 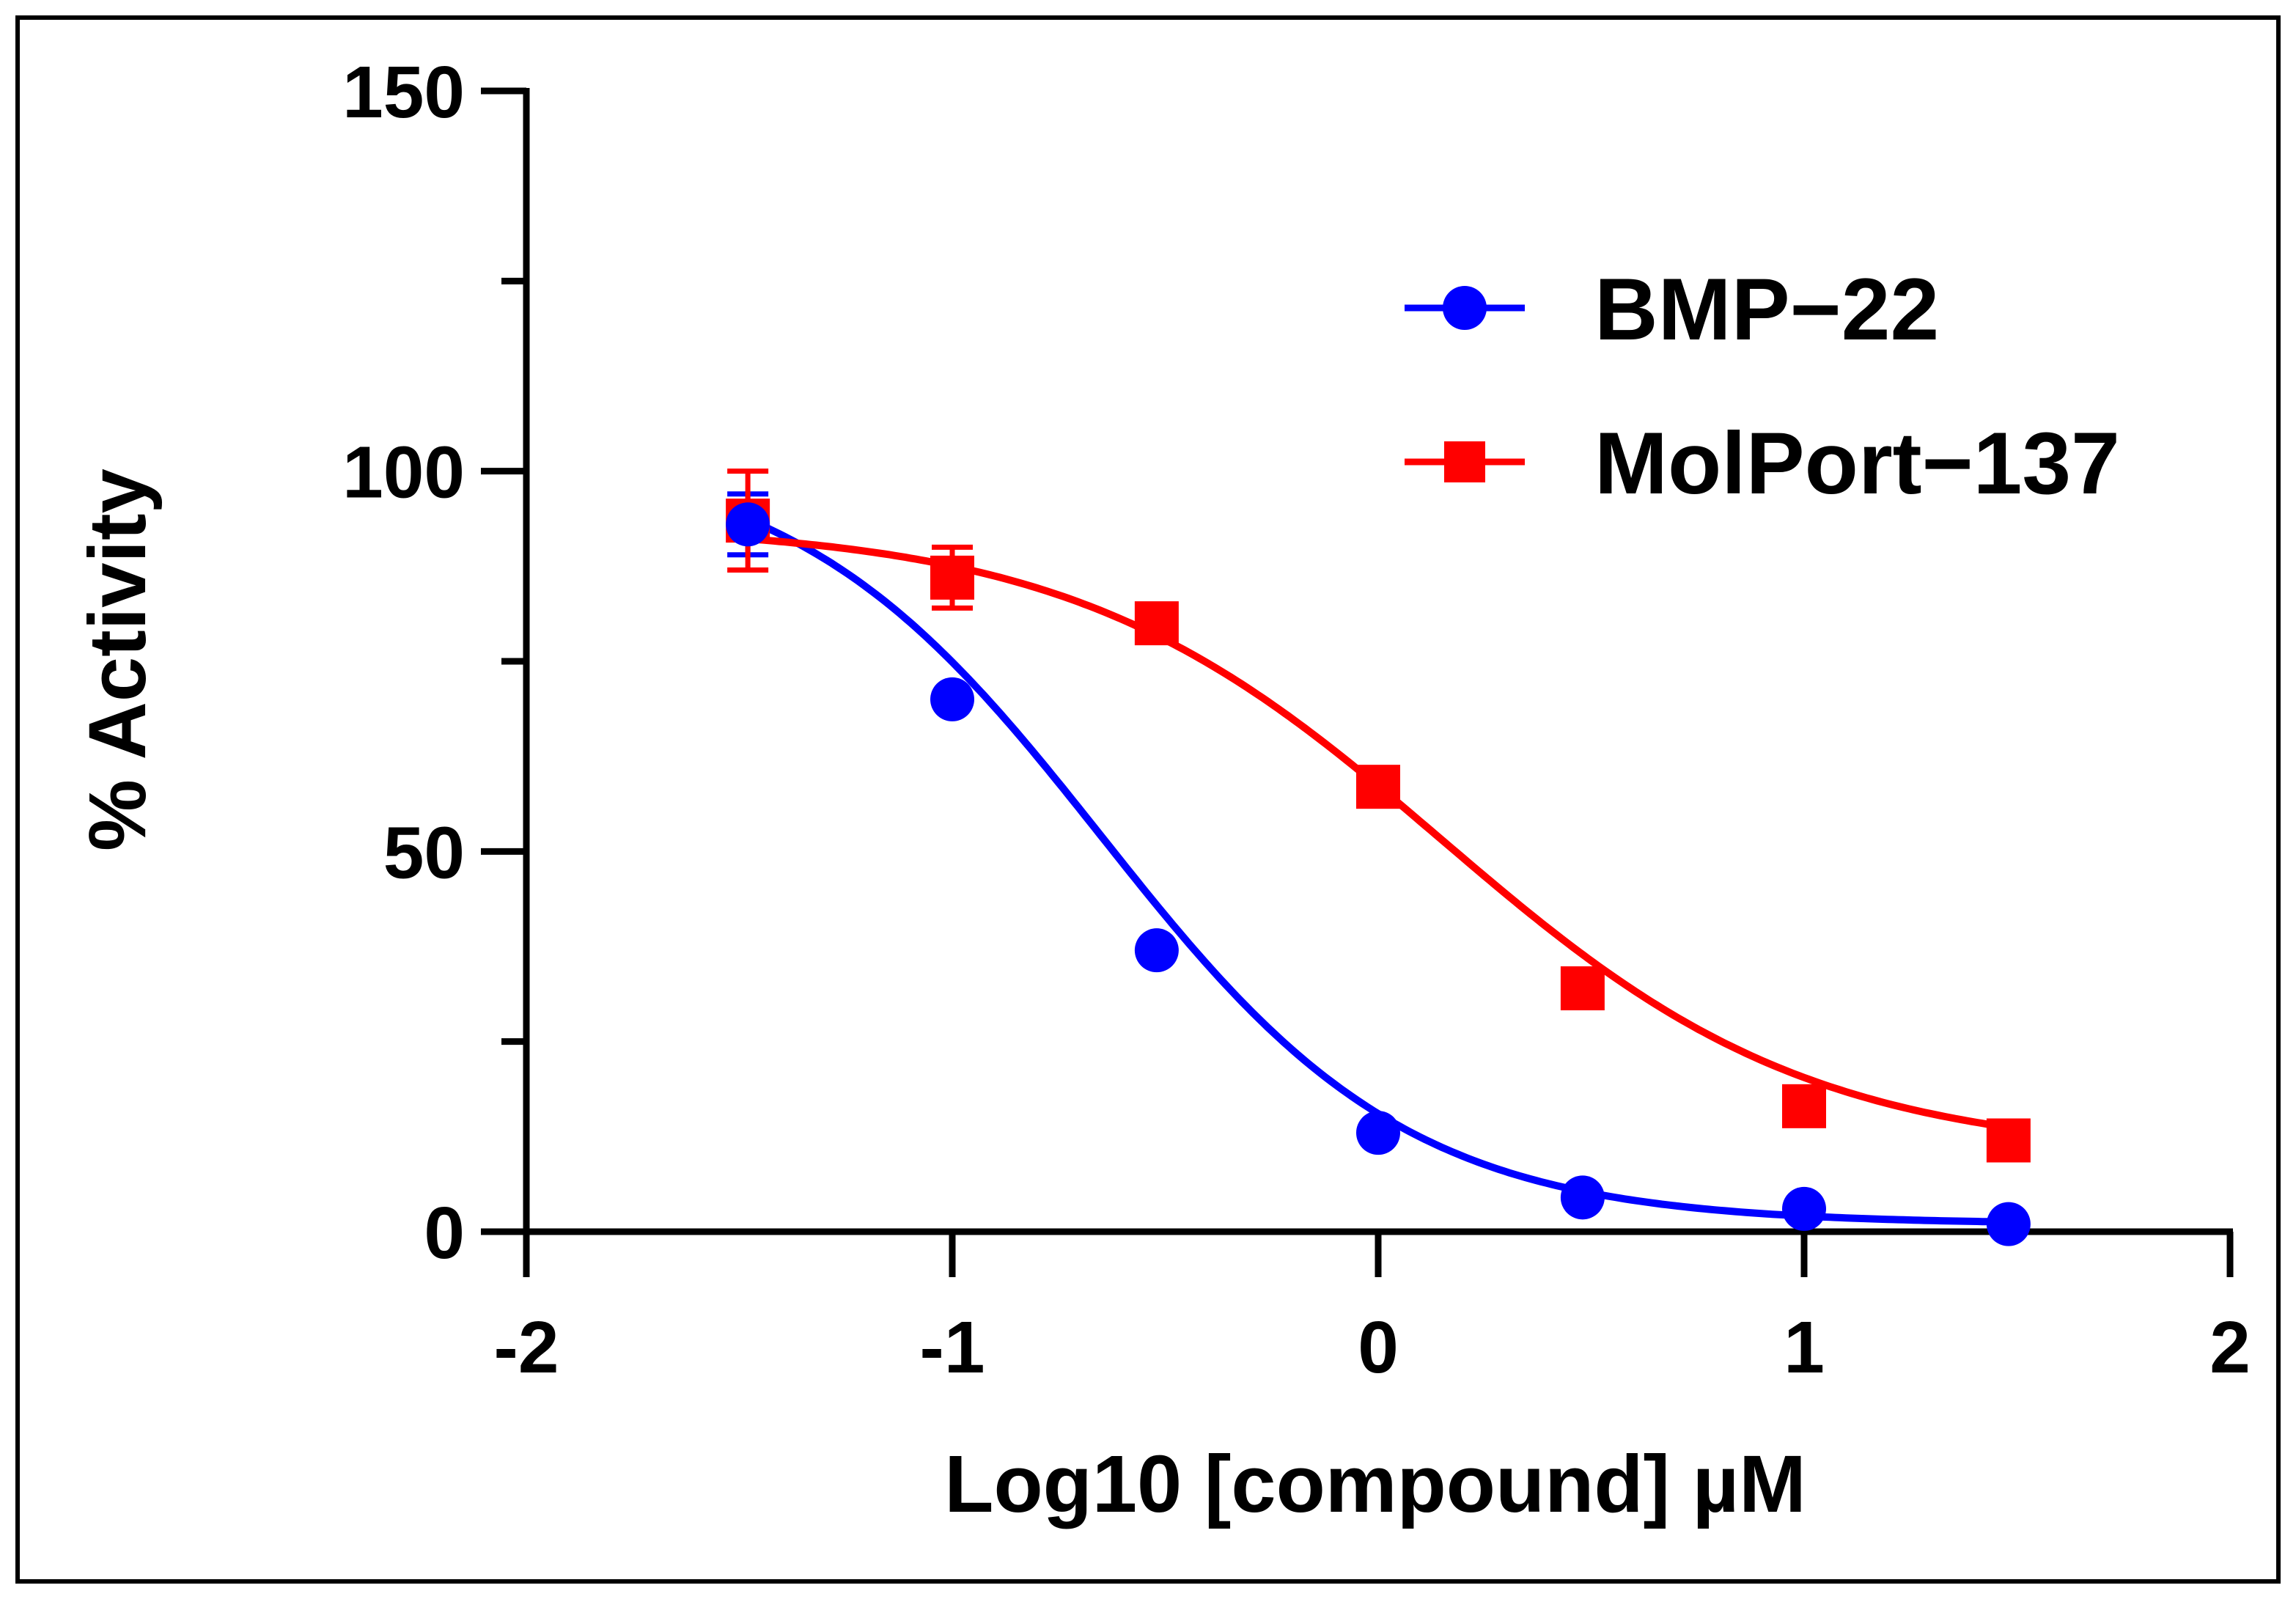 I want to click on y-tick-label: 50, so click(x=424, y=853).